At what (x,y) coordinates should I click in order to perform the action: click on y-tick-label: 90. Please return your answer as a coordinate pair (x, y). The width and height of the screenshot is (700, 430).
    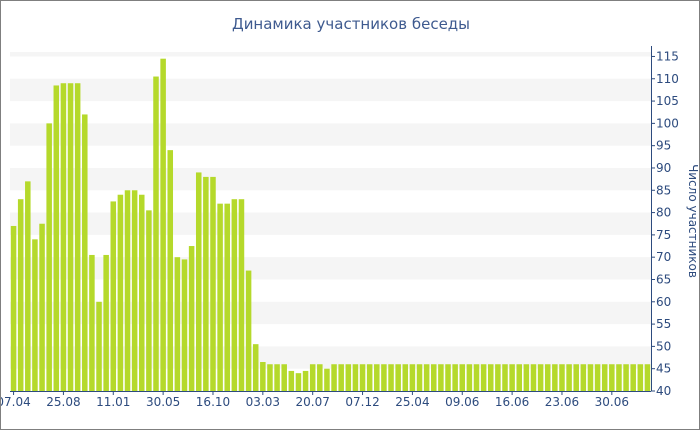
    Looking at the image, I should click on (663, 168).